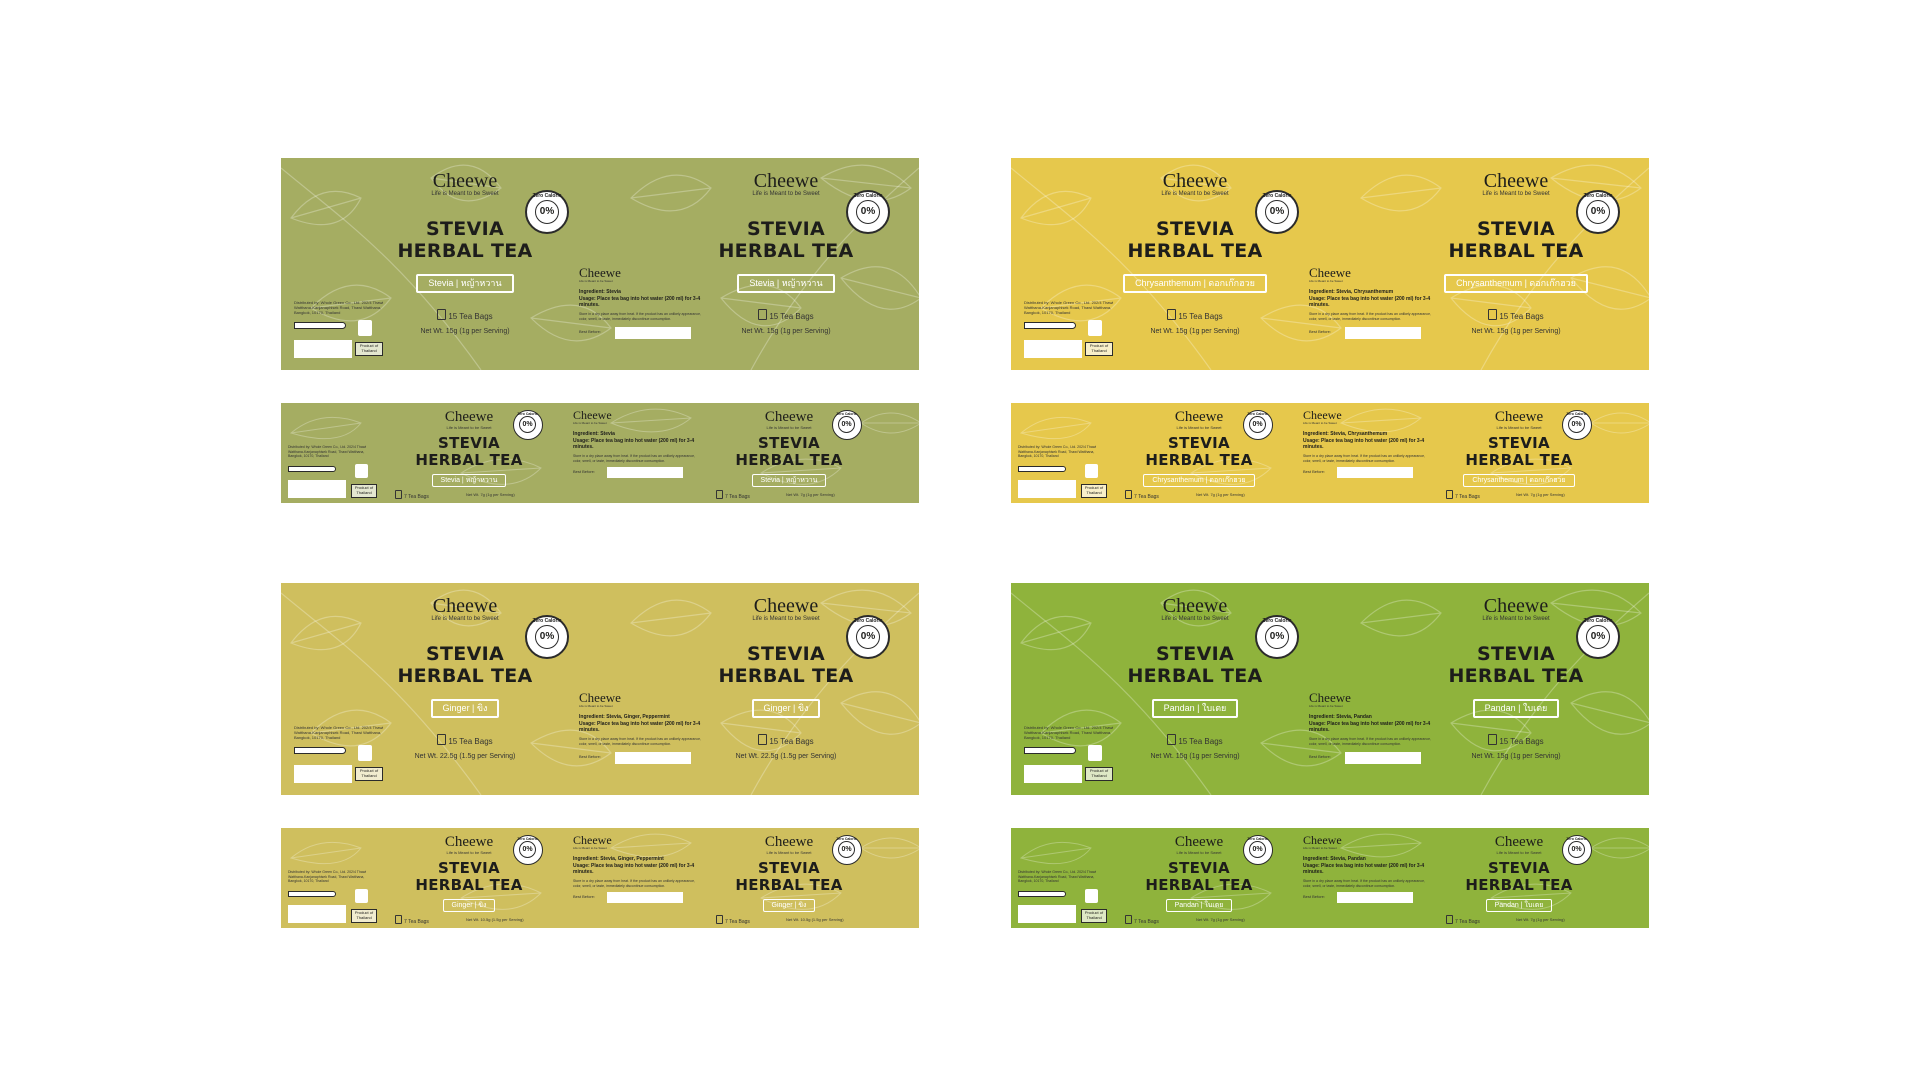 This screenshot has width=1920, height=1080. What do you see at coordinates (789, 905) in the screenshot?
I see `flavor-tag: Ginger | ขิง` at bounding box center [789, 905].